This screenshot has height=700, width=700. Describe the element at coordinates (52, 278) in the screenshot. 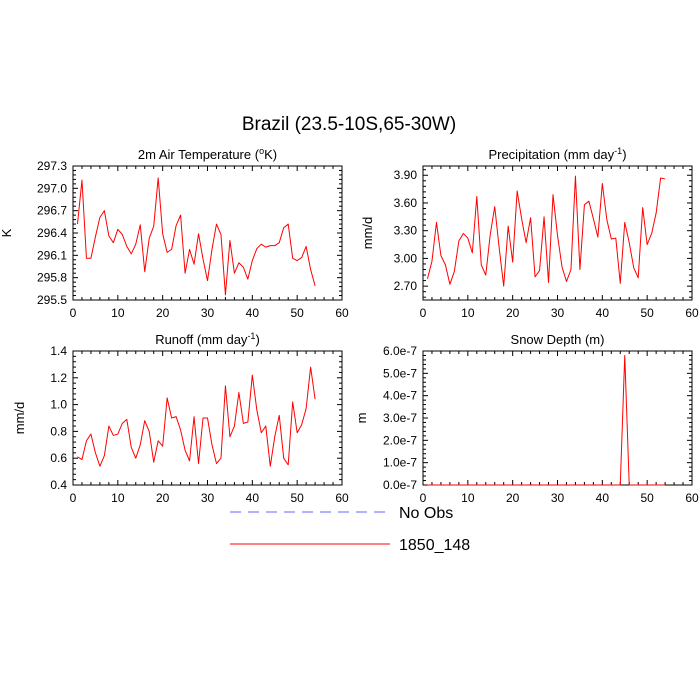

I see `chart-2m-air-temperature-ytick-label: 295.8` at that location.